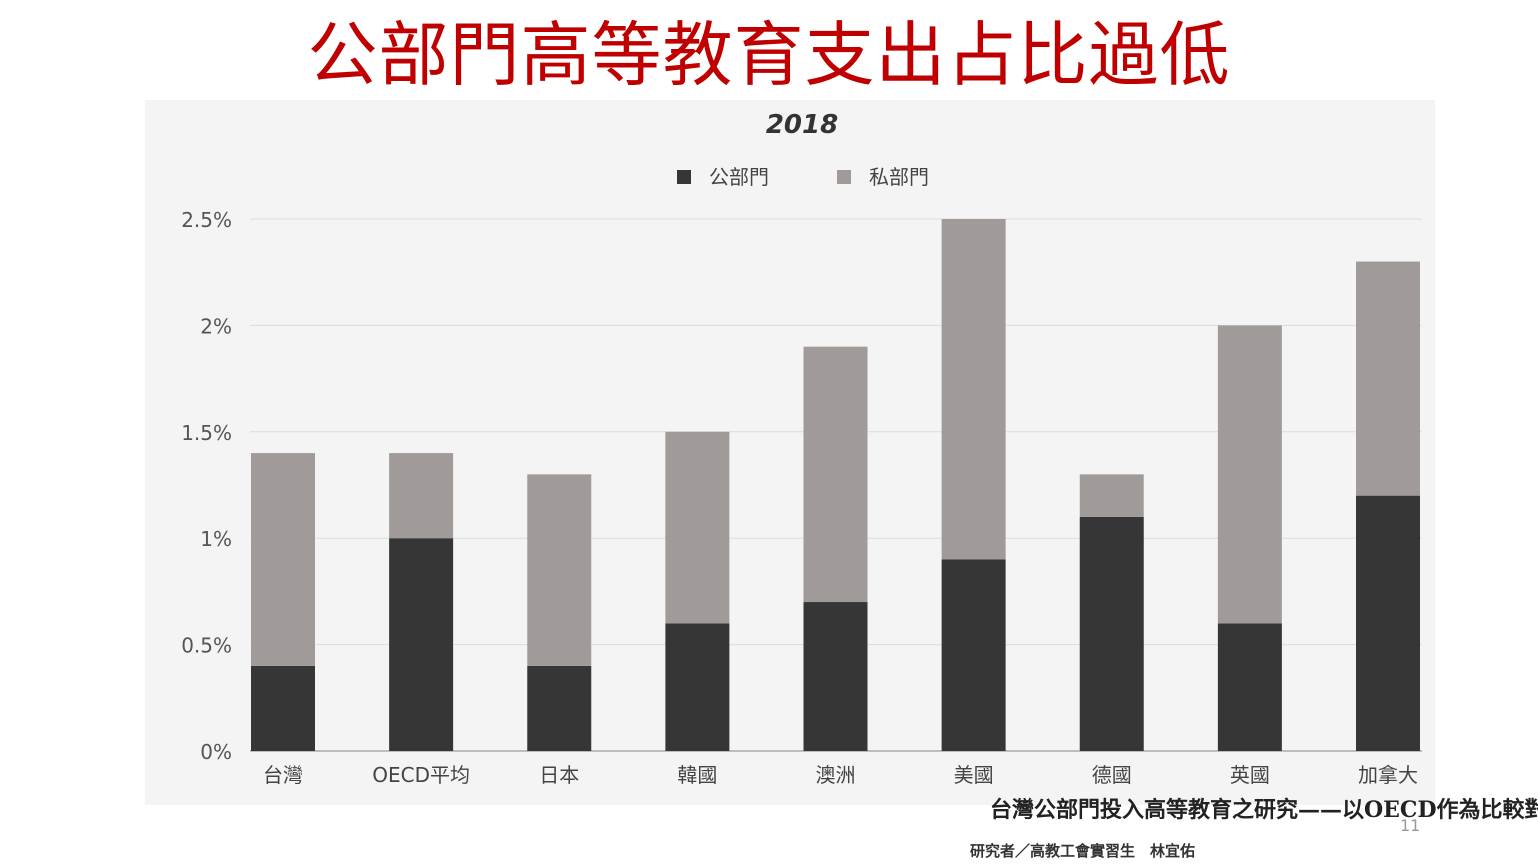  I want to click on x-axis-ticks: 台灣 OECD平均 日本 韓國 澳洲 美國 德國 英國 加拿大, so click(840, 775).